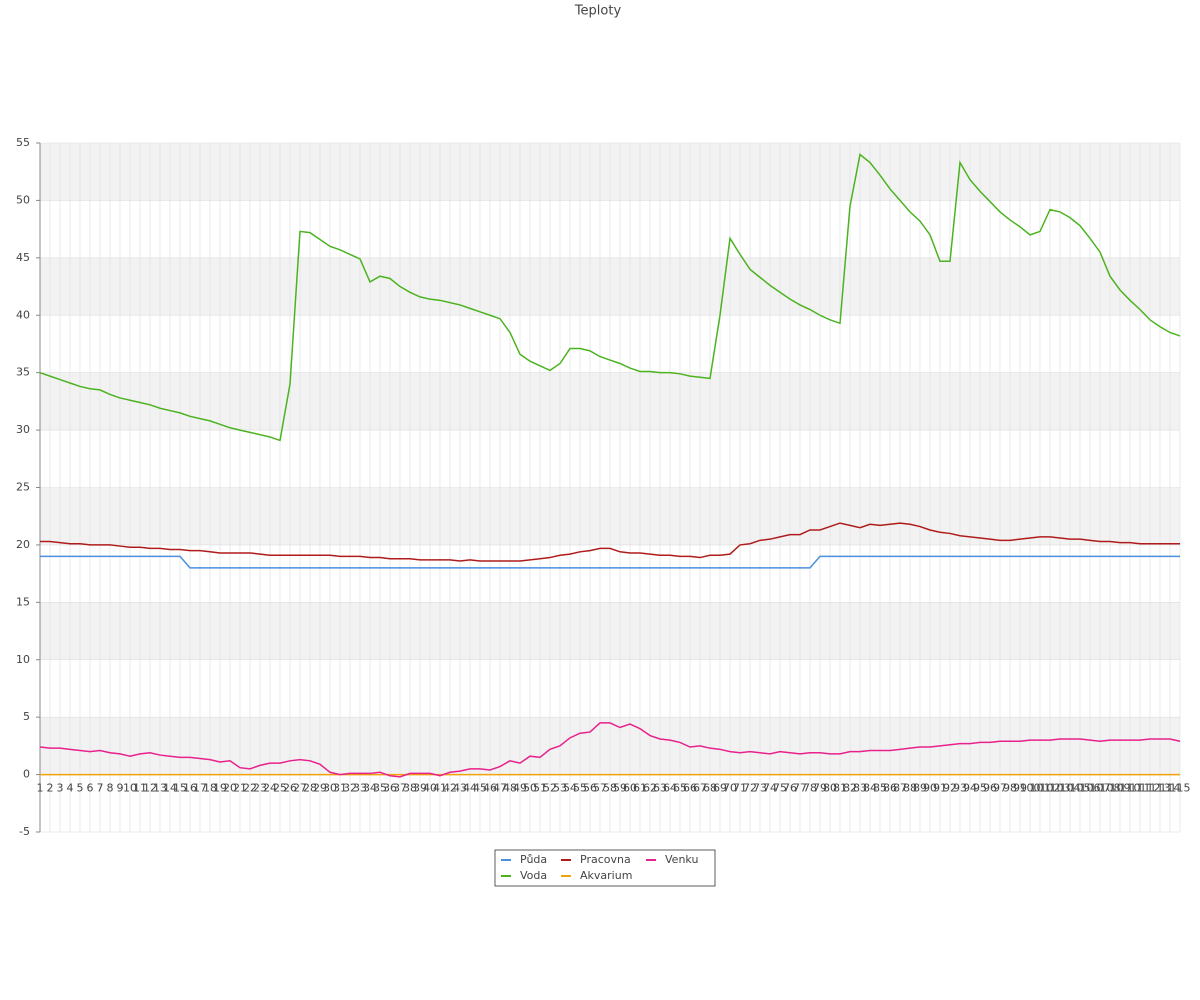 Image resolution: width=1200 pixels, height=1000 pixels. I want to click on x-tick-label: 93, so click(960, 788).